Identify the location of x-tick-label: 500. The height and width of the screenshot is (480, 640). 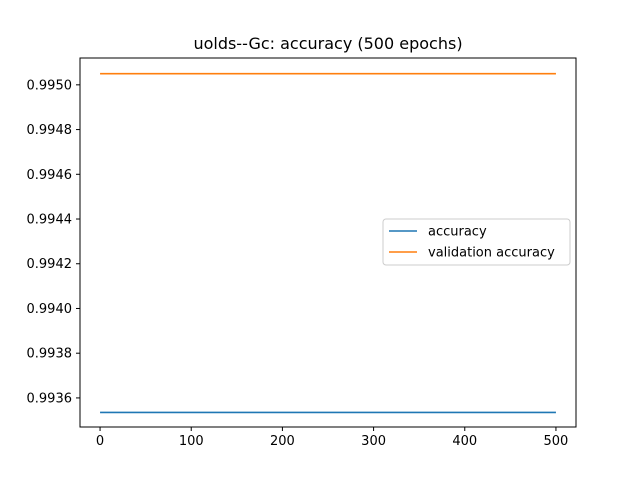
(556, 441).